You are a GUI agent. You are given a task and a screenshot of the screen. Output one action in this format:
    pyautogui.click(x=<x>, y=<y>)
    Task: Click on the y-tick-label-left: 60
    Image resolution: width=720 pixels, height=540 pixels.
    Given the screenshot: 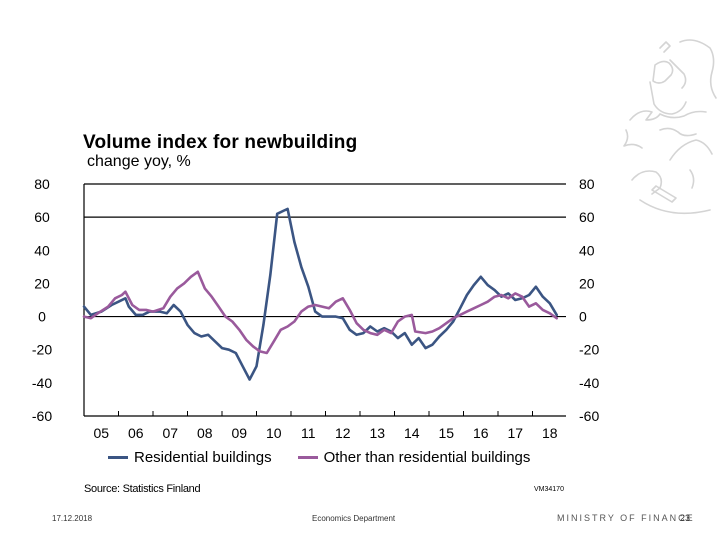 What is the action you would take?
    pyautogui.click(x=42, y=217)
    